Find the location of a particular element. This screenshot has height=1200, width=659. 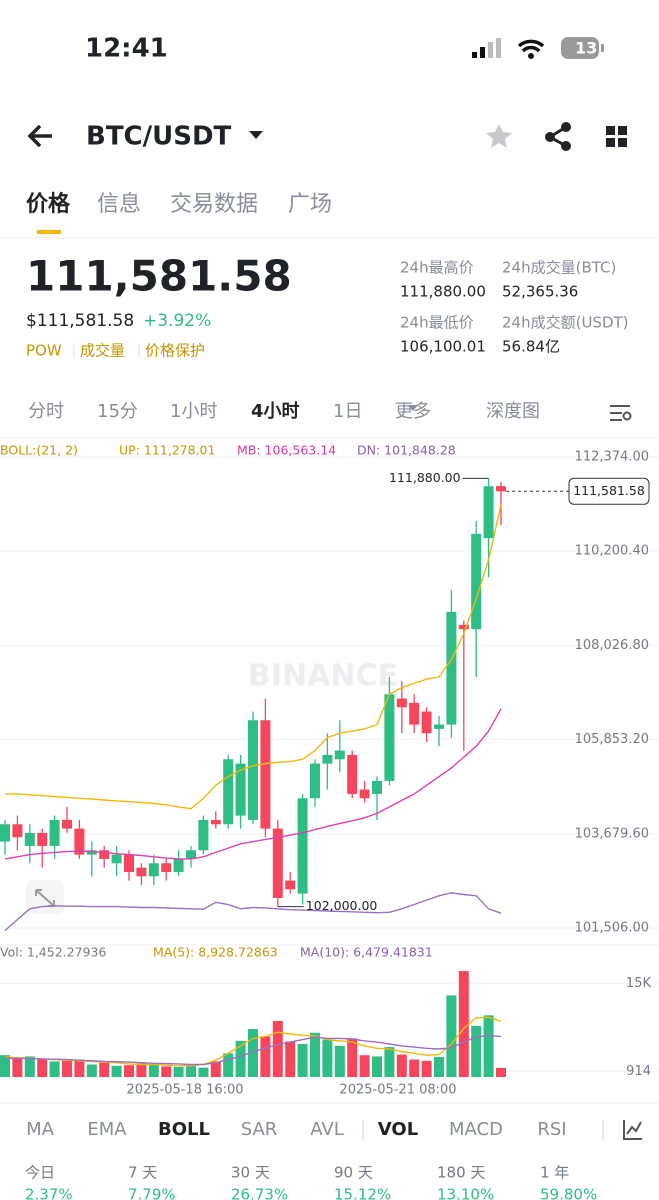

more-caret is located at coordinates (412, 408).